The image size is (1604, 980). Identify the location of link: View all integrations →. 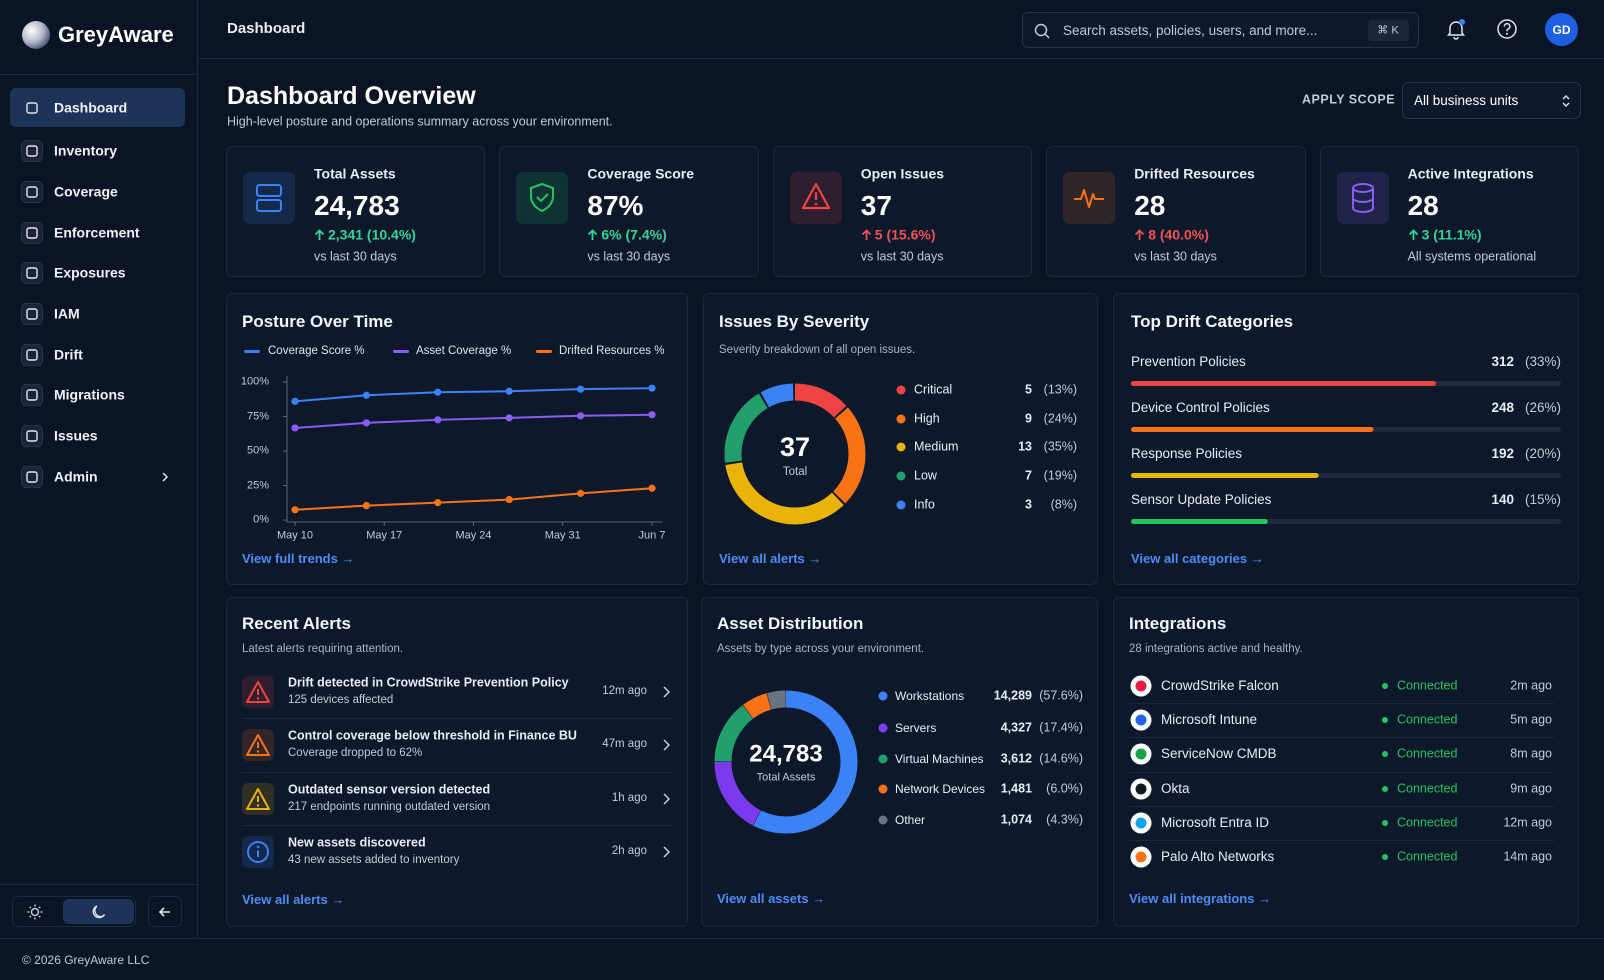
(1200, 899).